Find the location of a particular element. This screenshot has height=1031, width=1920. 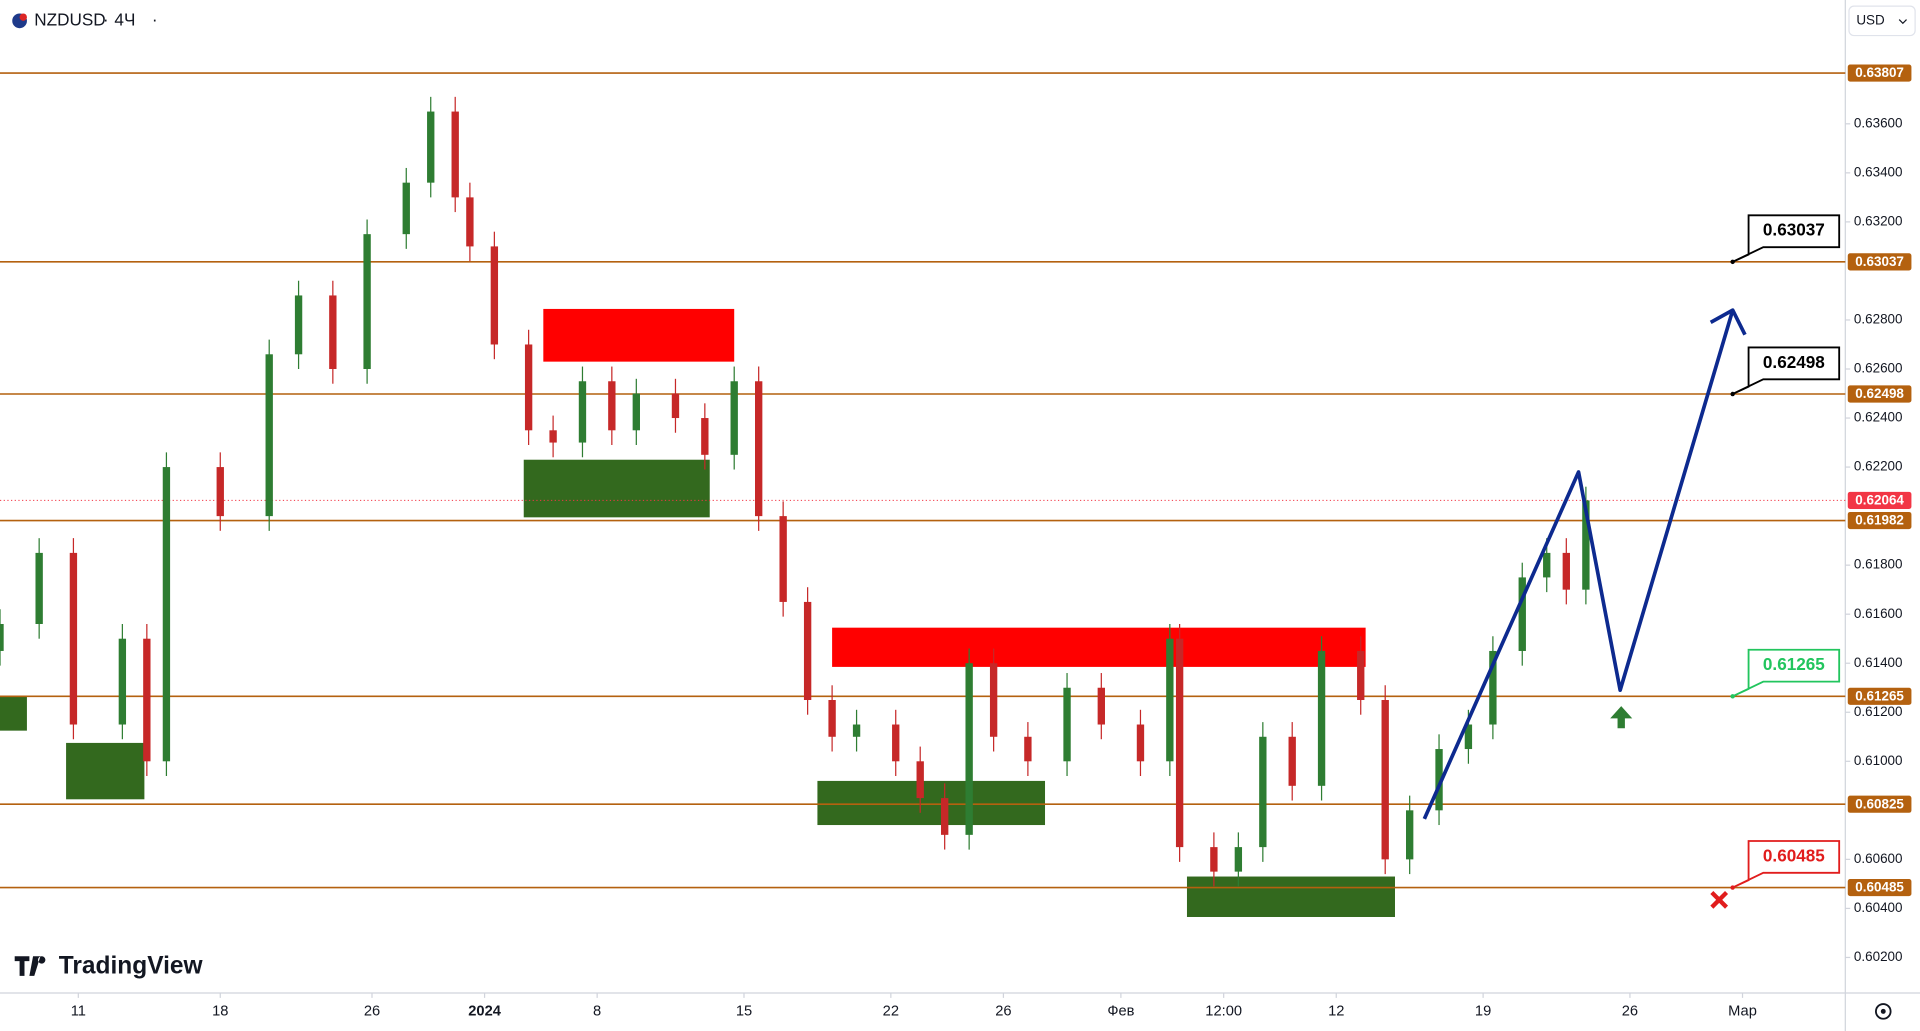

projection-line is located at coordinates (1578, 564).